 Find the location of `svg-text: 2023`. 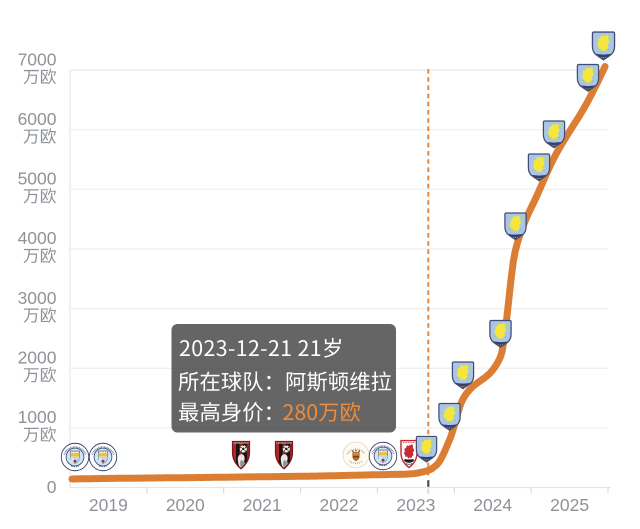

svg-text: 2023 is located at coordinates (415, 505).